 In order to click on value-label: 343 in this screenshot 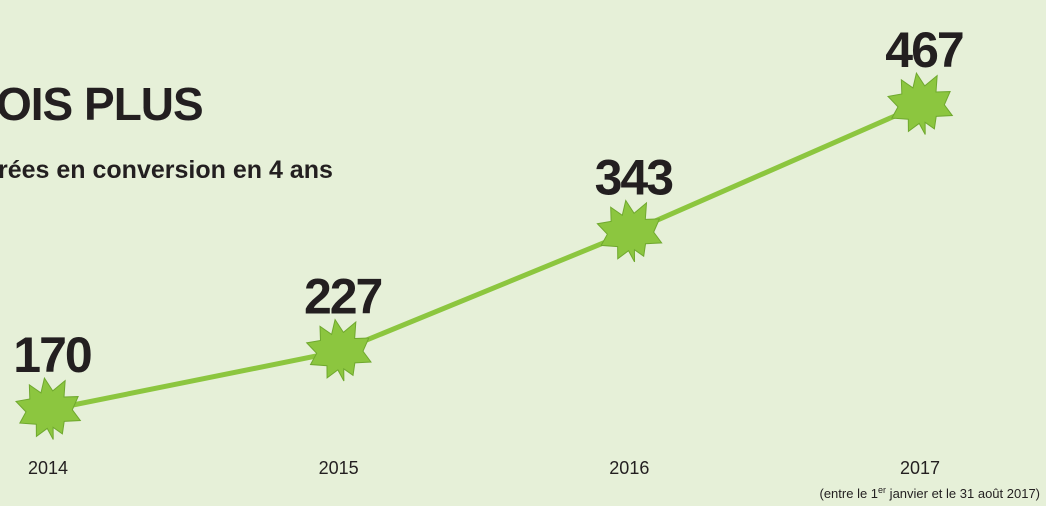, I will do `click(634, 177)`.